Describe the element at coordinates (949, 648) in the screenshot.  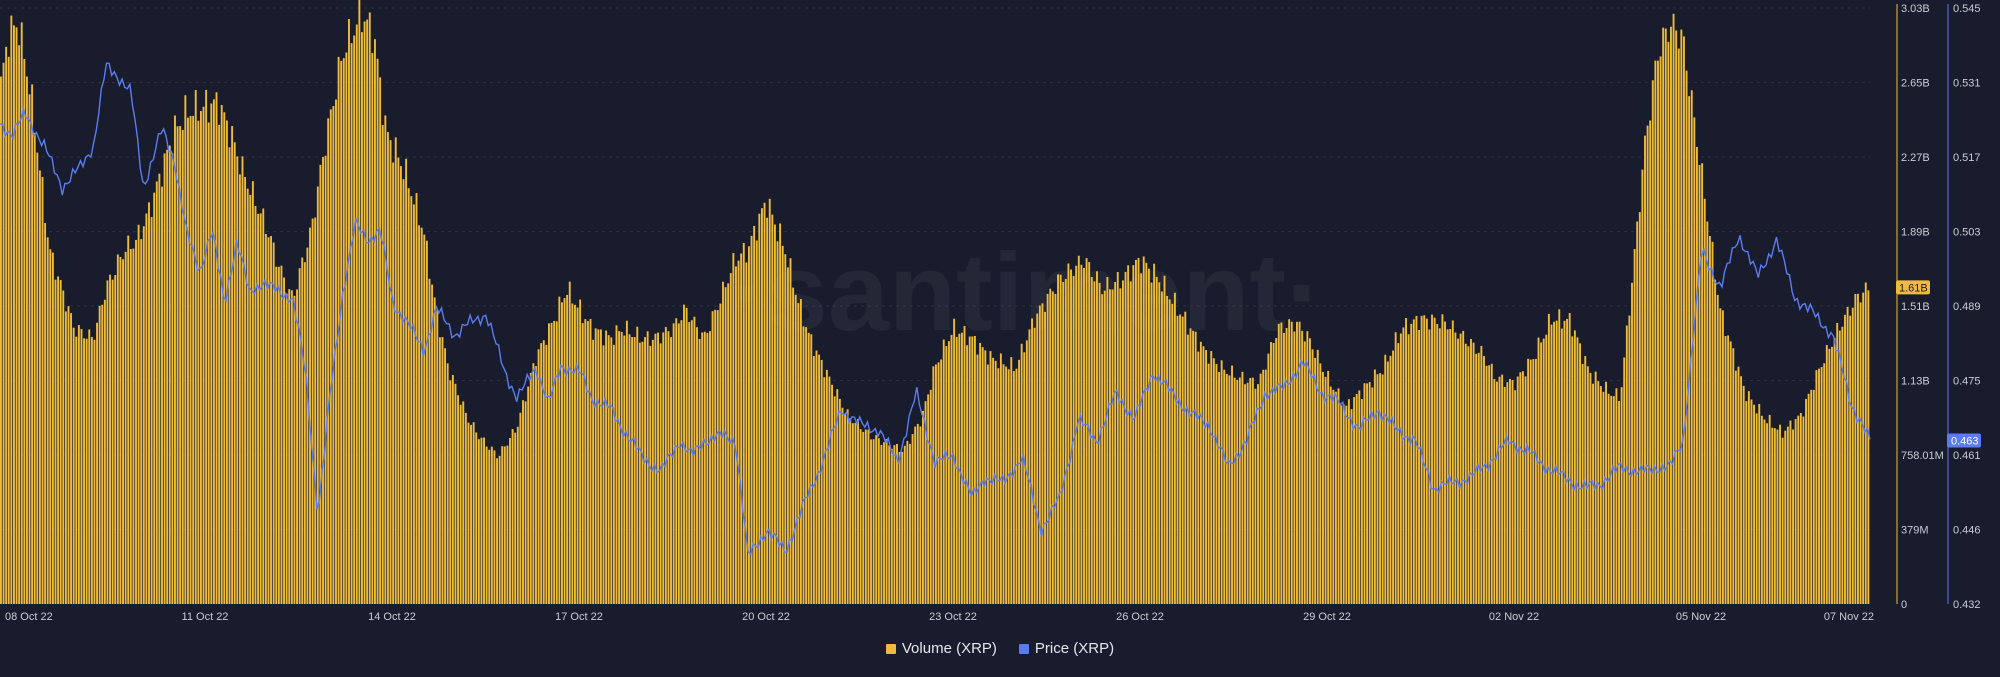
I see `legend-volume-label: Volume (XRP)` at that location.